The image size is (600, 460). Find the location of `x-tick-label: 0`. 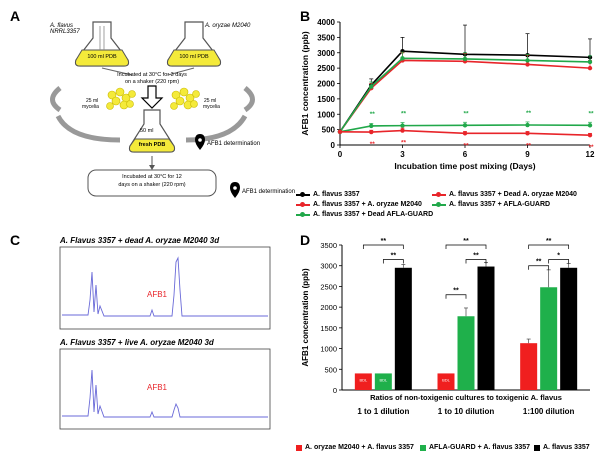

x-tick-label: 0 is located at coordinates (340, 154).